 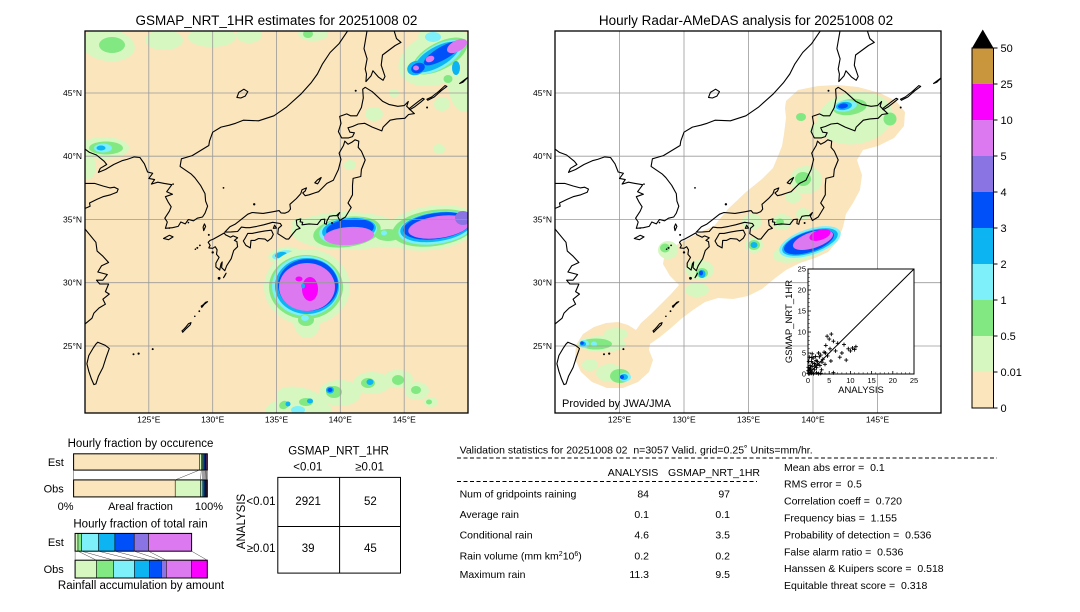 What do you see at coordinates (370, 549) in the screenshot?
I see `svg-text: 45` at bounding box center [370, 549].